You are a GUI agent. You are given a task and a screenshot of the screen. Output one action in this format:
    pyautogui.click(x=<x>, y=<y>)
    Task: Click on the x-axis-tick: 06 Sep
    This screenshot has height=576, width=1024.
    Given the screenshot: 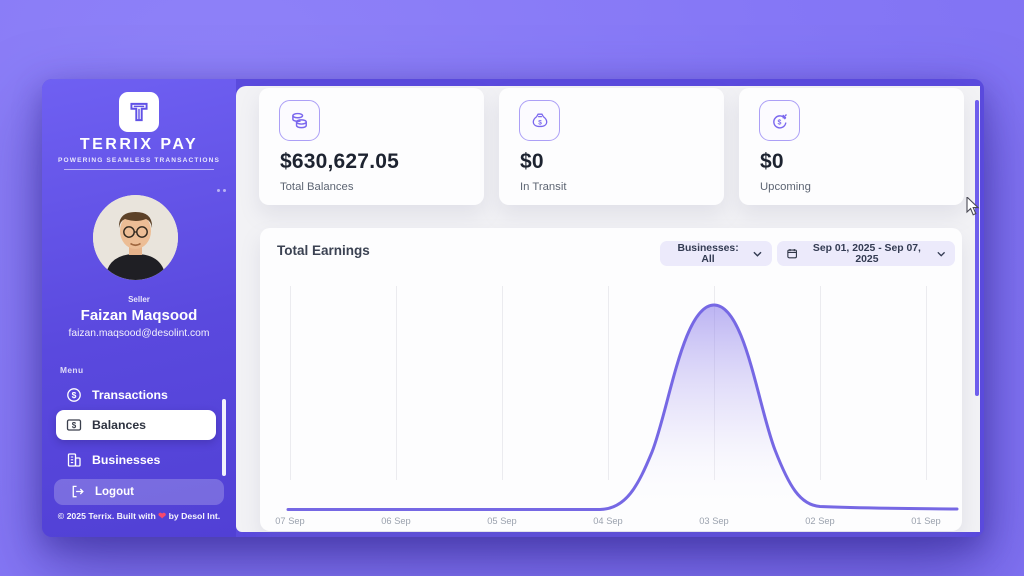 What is the action you would take?
    pyautogui.click(x=396, y=521)
    